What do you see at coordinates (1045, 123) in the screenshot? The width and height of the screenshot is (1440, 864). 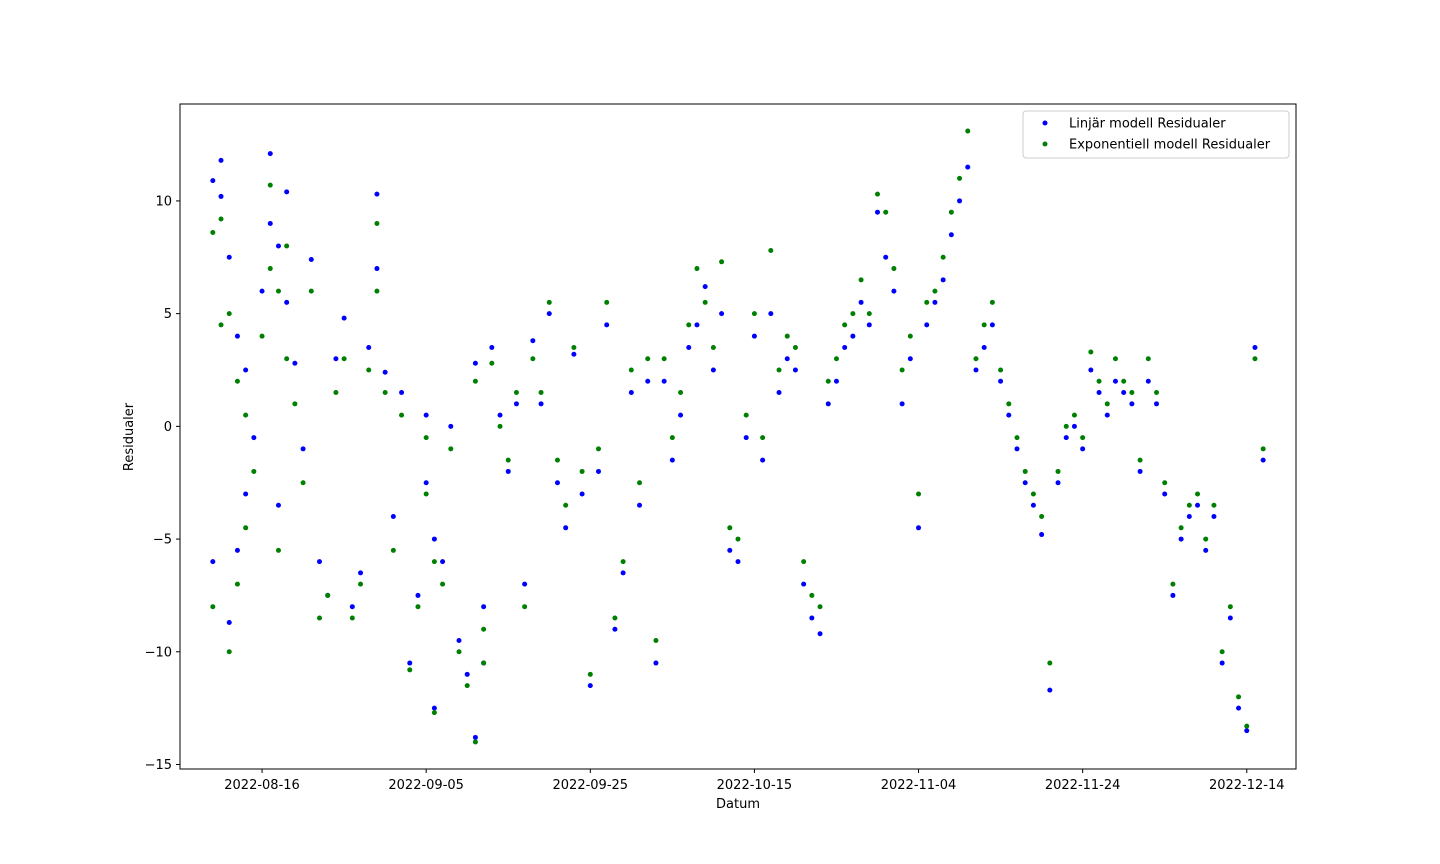 I see `legend-marker-linear` at bounding box center [1045, 123].